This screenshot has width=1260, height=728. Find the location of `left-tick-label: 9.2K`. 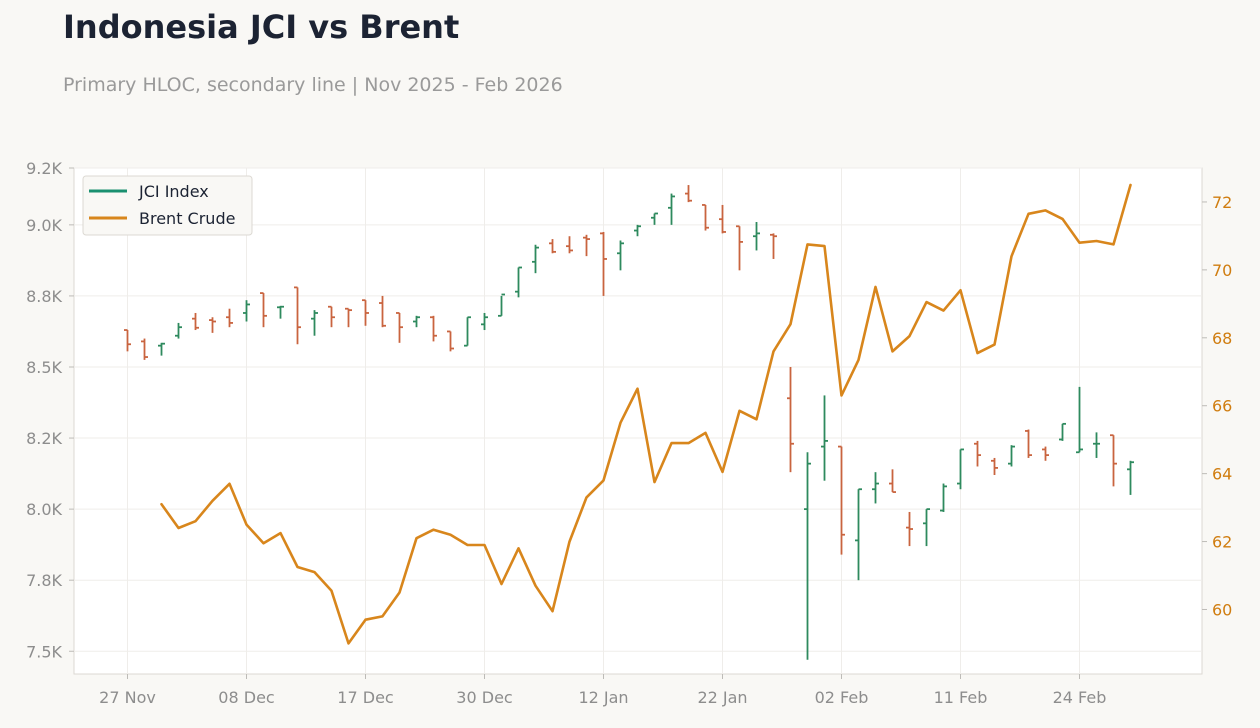

left-tick-label: 9.2K is located at coordinates (44, 168).